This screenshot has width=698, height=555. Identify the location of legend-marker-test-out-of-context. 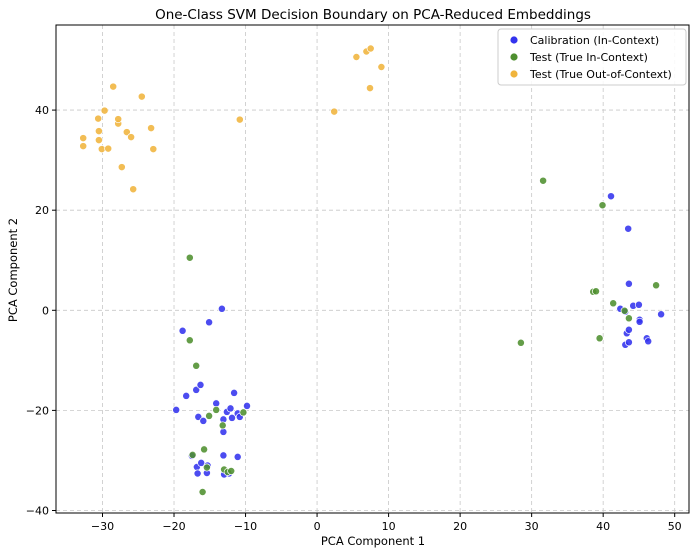
(514, 74).